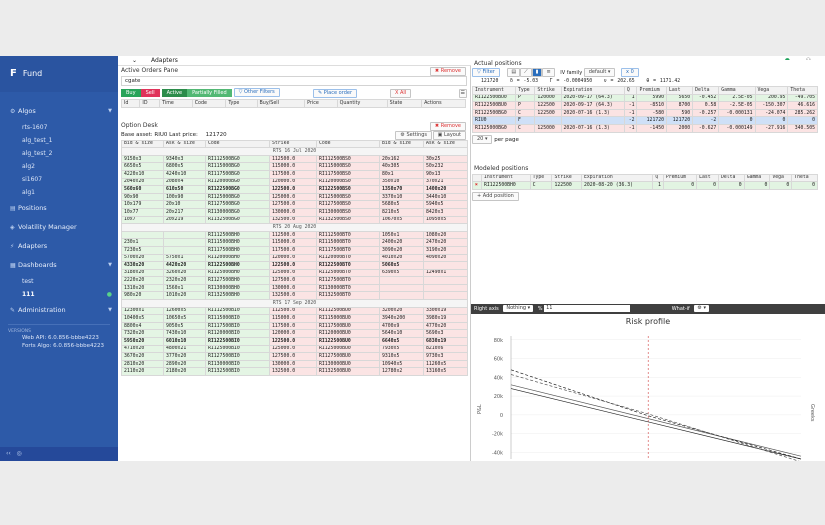  Describe the element at coordinates (445, 189) in the screenshot. I see `desk-cell: 1400x20` at that location.